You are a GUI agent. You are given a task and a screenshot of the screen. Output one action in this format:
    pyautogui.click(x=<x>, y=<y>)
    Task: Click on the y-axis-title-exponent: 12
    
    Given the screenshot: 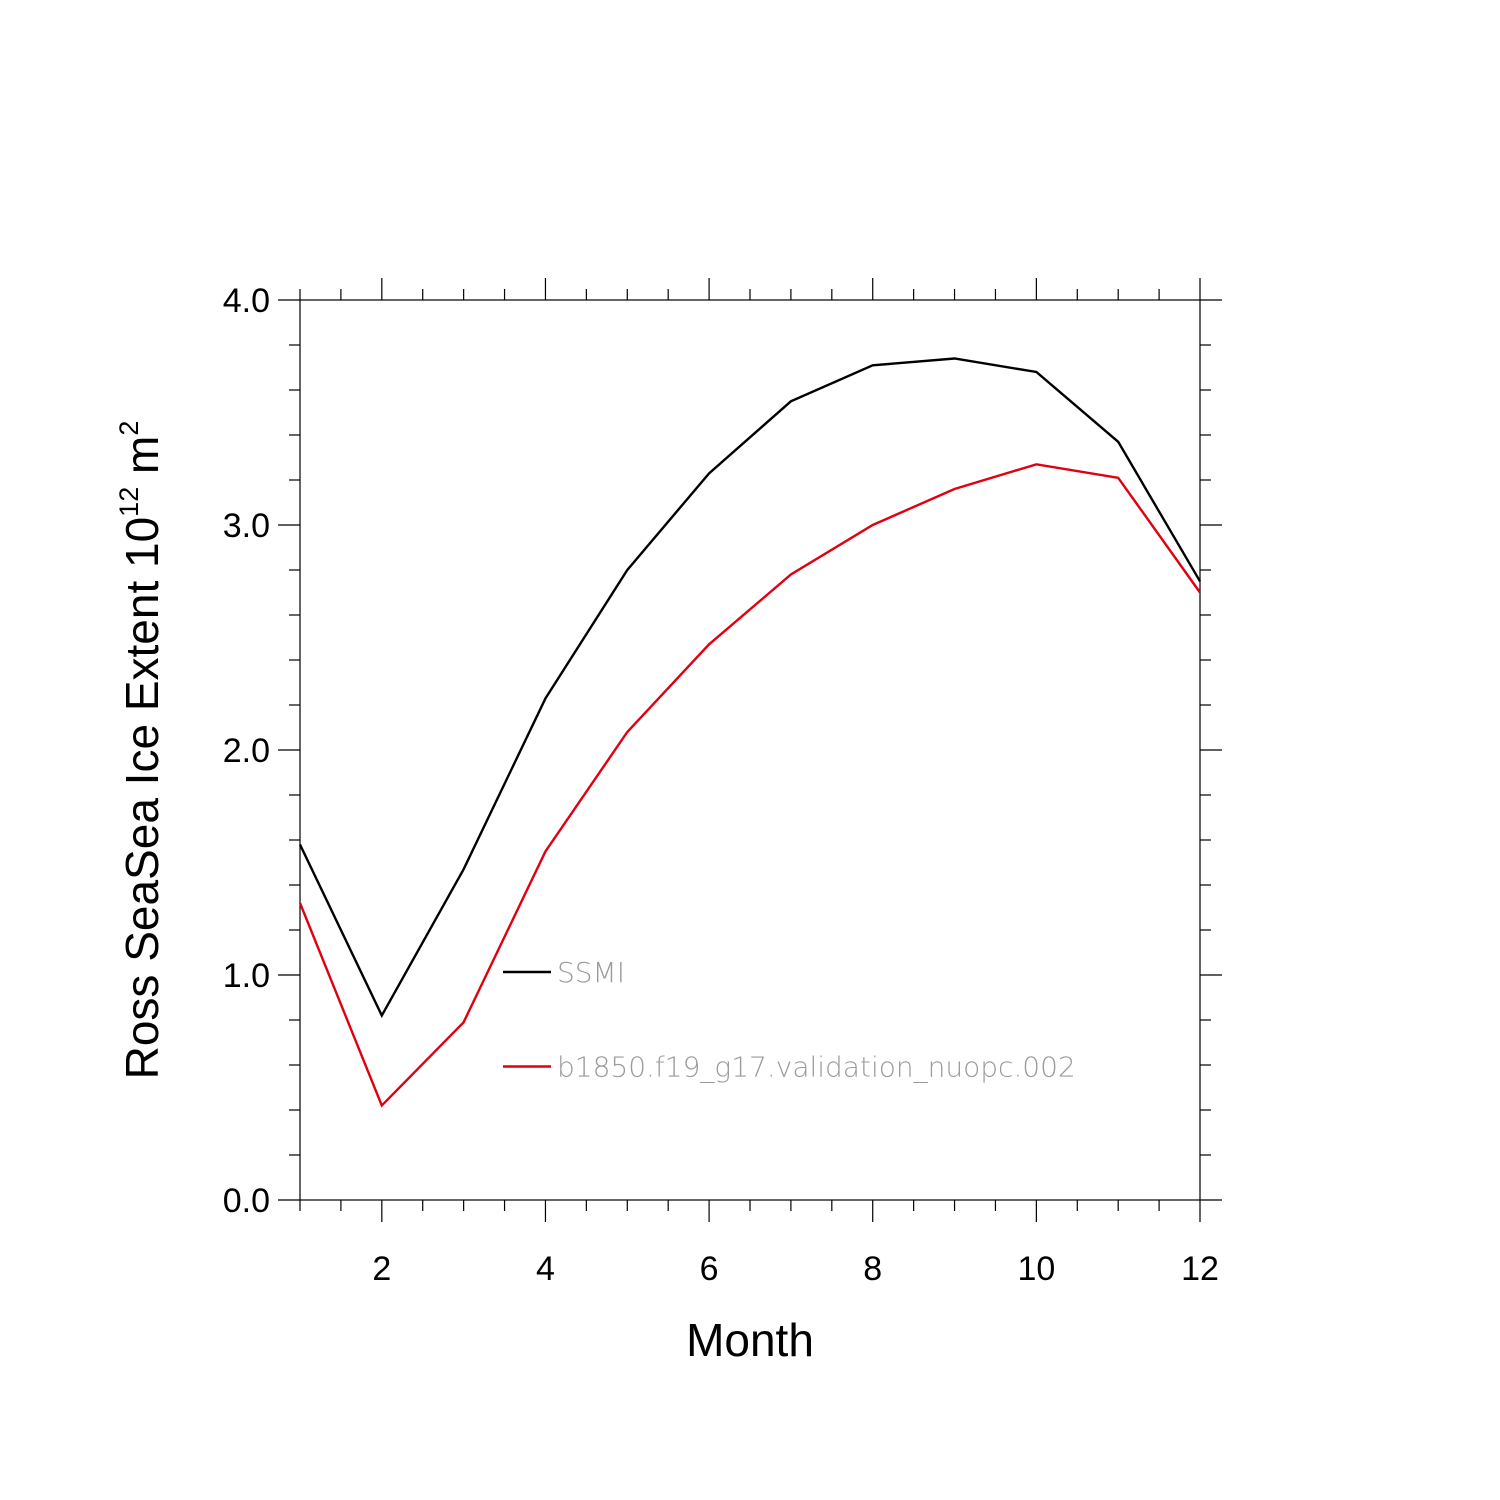 What is the action you would take?
    pyautogui.click(x=129, y=502)
    